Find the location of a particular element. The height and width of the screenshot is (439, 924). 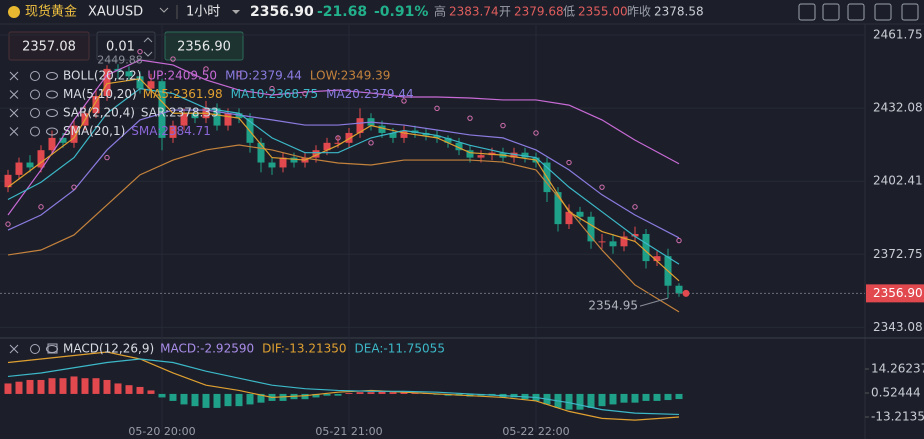

legend-name: MA(5,10,20) is located at coordinates (100, 94).